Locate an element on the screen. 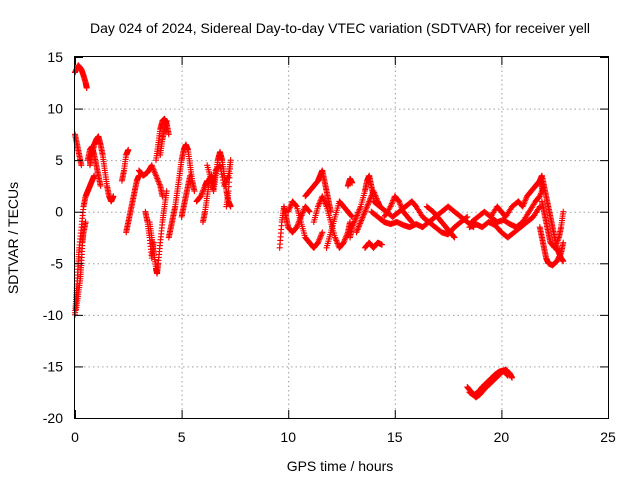 The image size is (640, 480). x-axis-label: GPS time / hours is located at coordinates (340, 466).